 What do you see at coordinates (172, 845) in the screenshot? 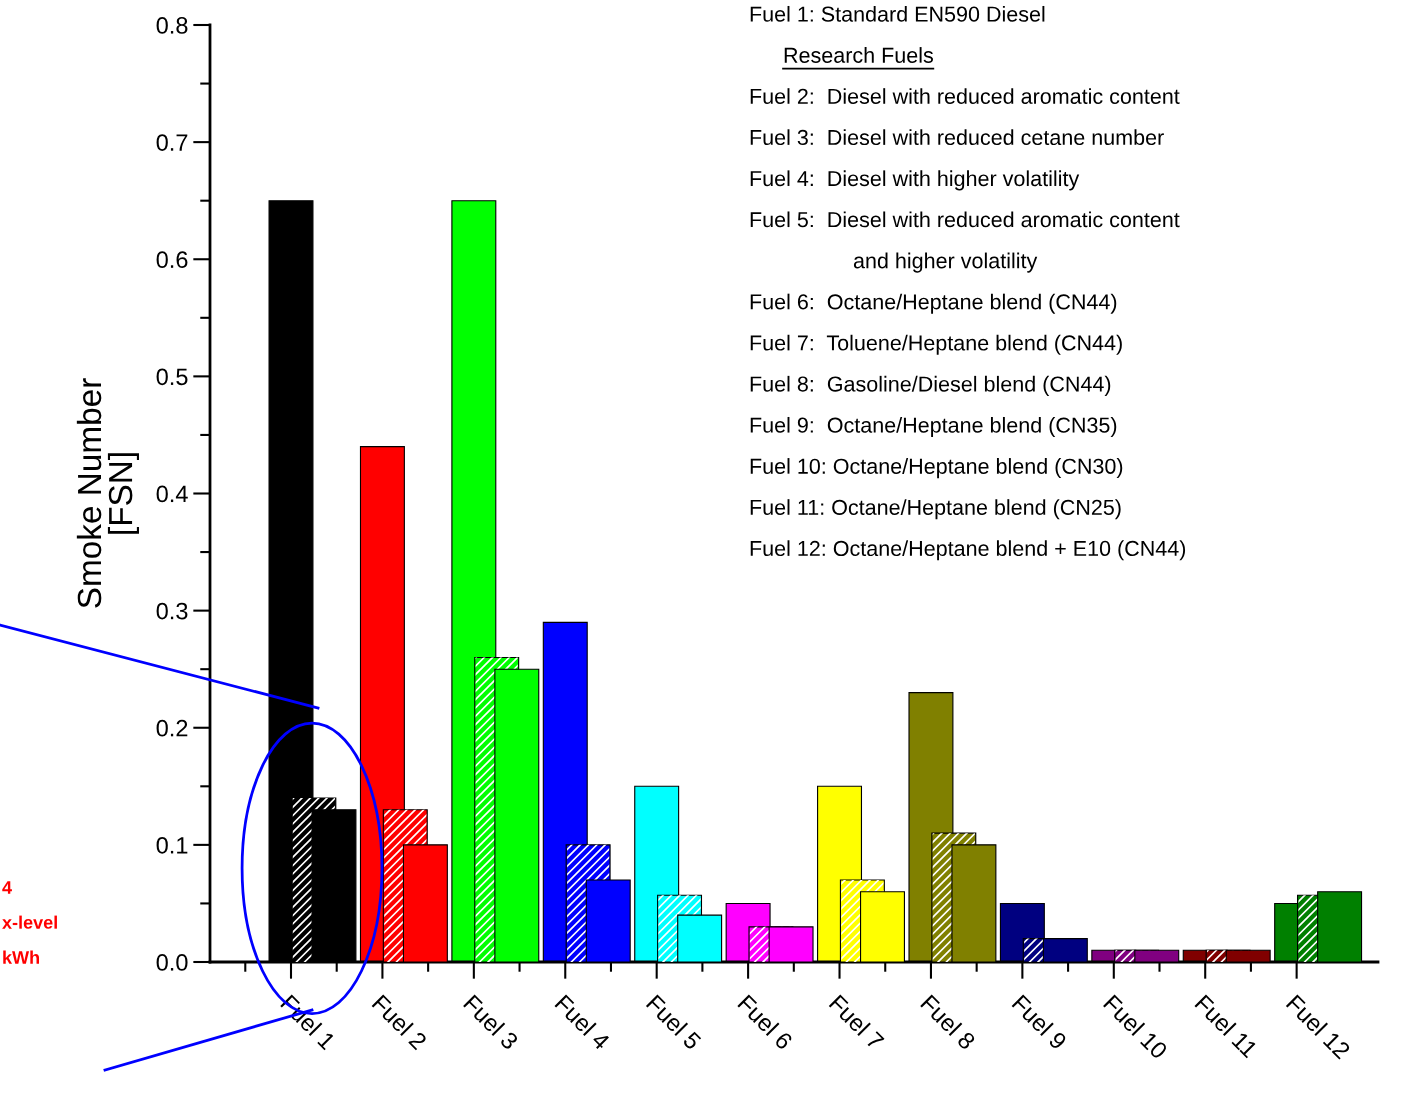
I see `y-tick-label: 0.1` at bounding box center [172, 845].